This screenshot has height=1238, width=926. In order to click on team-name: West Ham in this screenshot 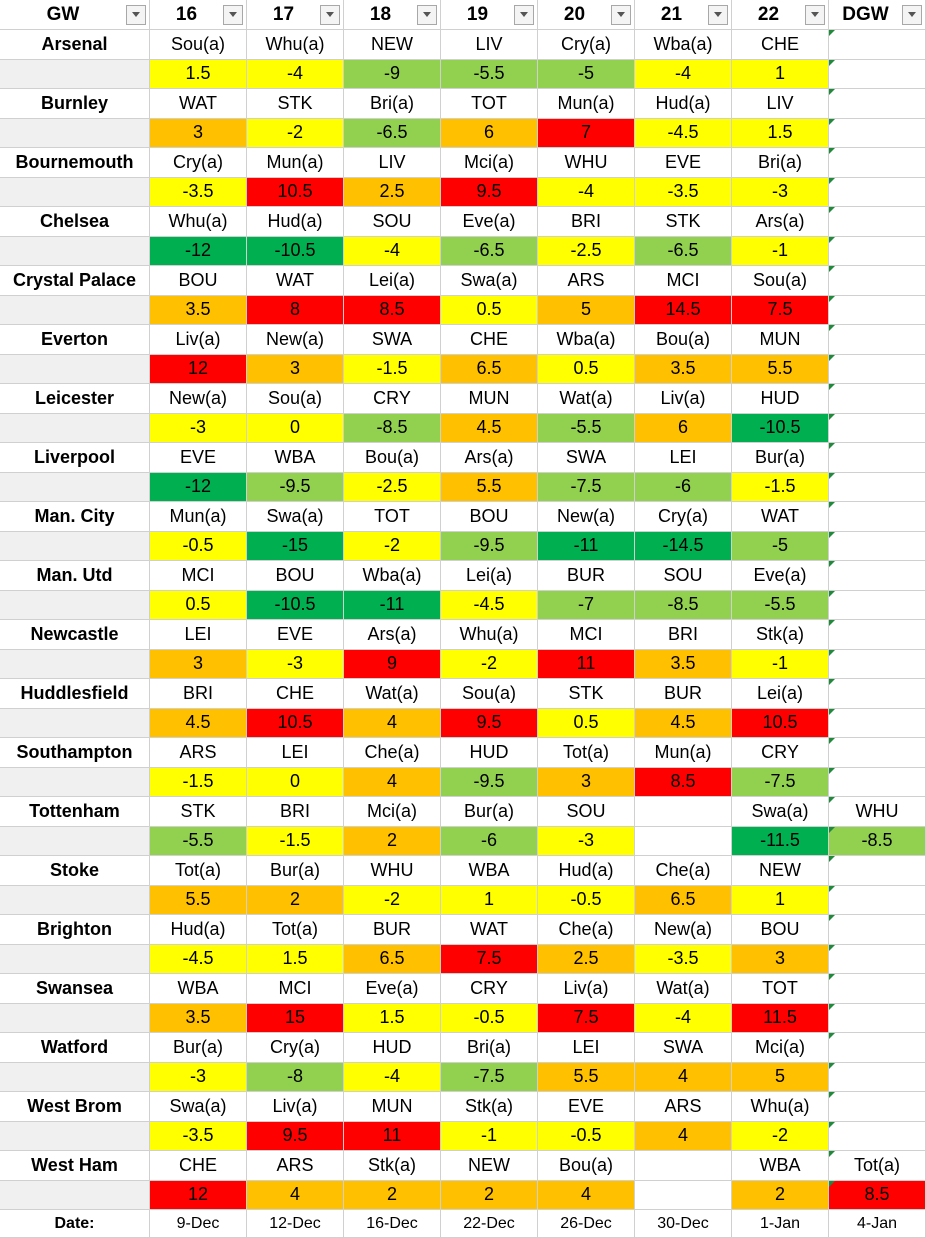, I will do `click(75, 1166)`.